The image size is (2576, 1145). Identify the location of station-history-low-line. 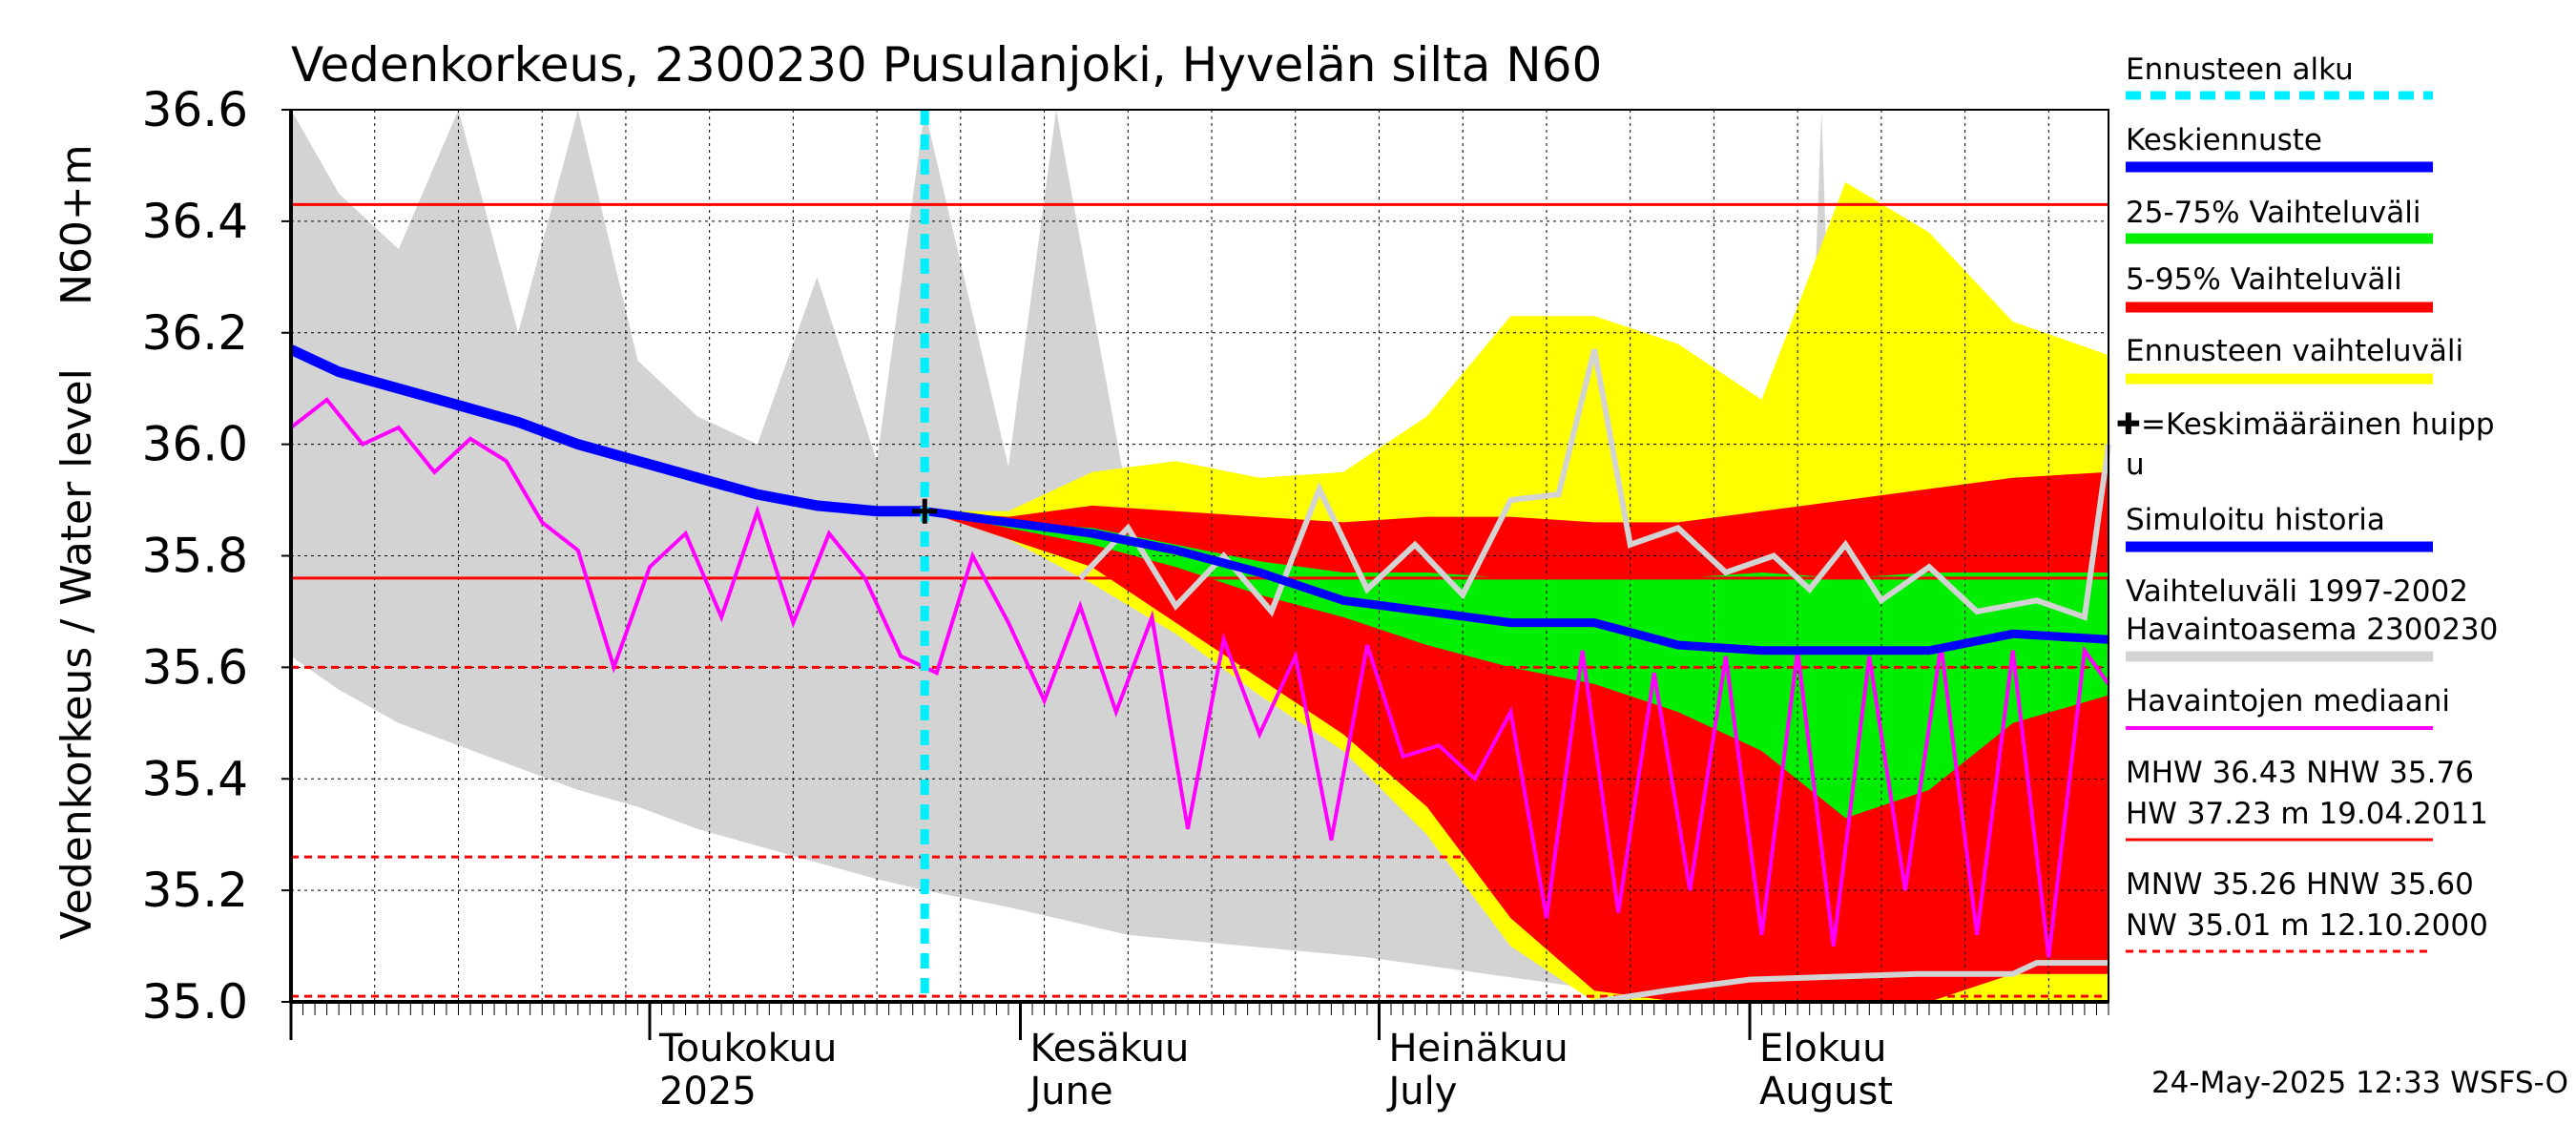
(1851, 983).